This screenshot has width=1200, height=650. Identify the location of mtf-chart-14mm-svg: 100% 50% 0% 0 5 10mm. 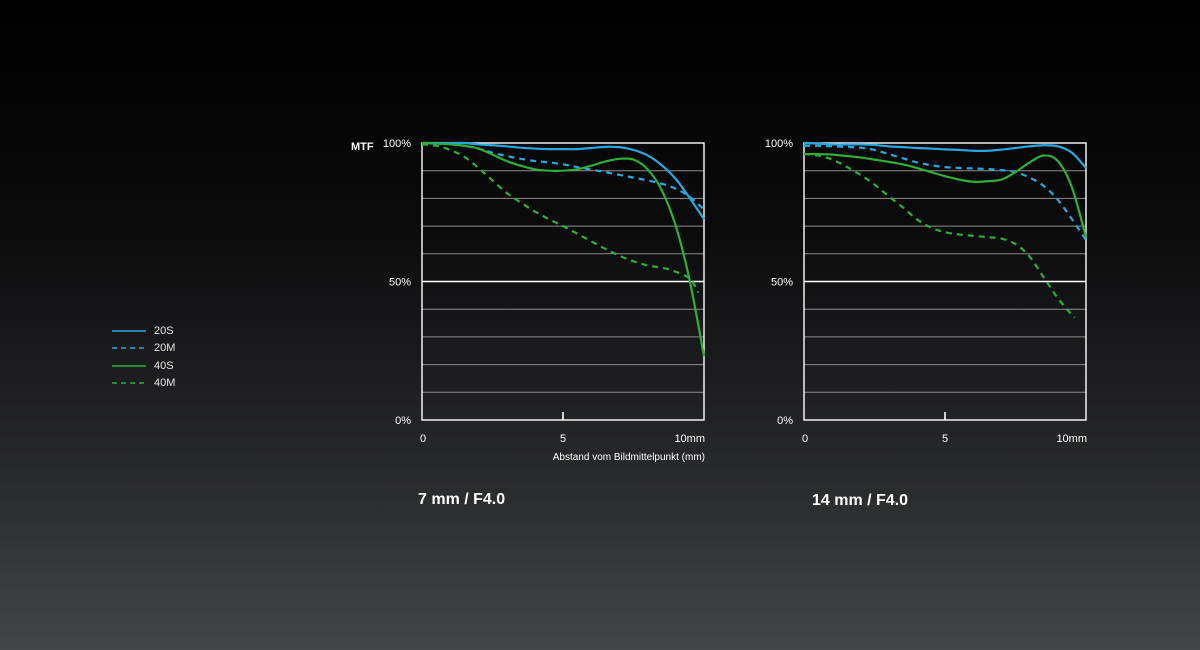
(926, 291).